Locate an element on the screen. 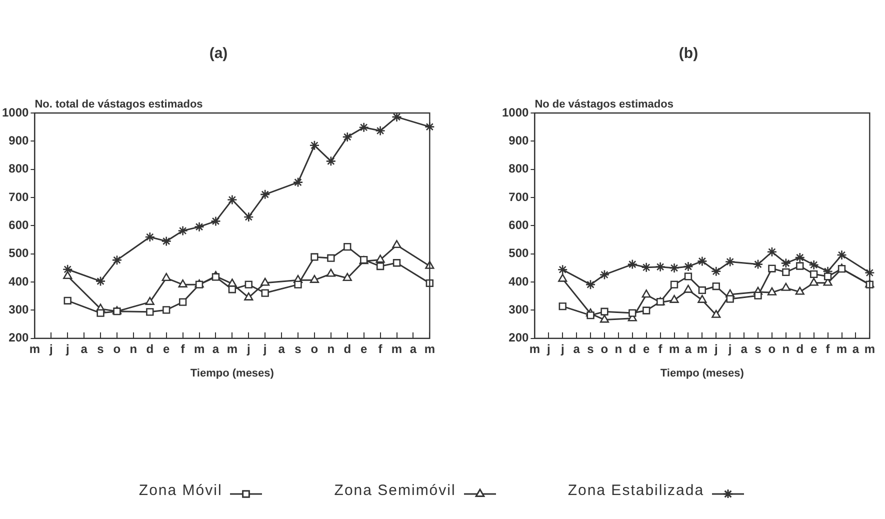 The image size is (885, 519). y-axis-title: No. total de vástagos estimados is located at coordinates (118, 104).